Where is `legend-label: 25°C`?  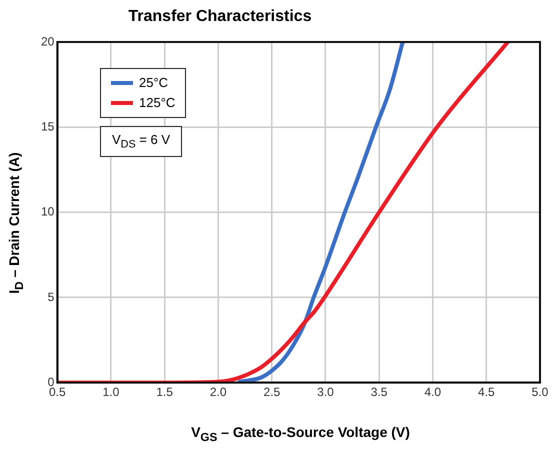 legend-label: 25°C is located at coordinates (153, 83).